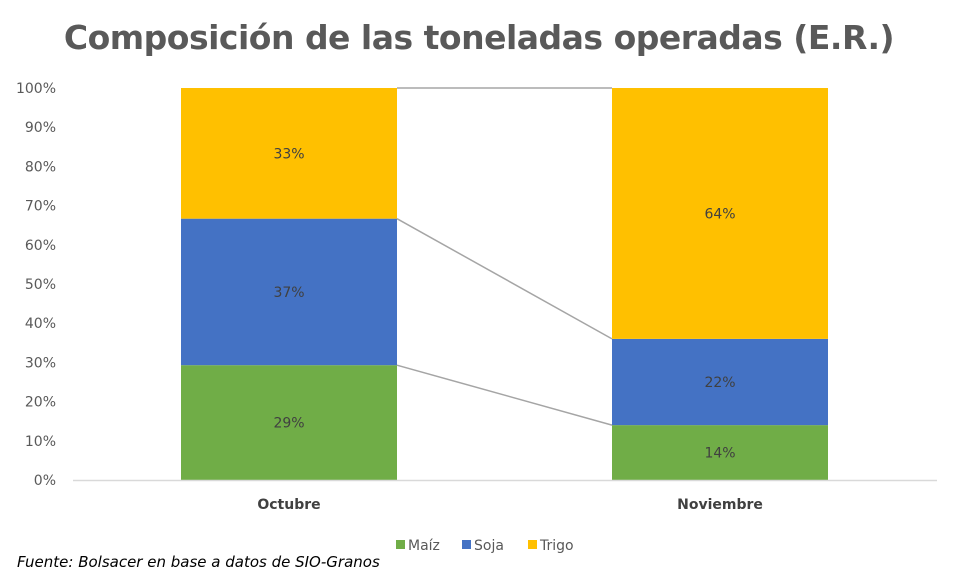 This screenshot has width=958, height=577. Describe the element at coordinates (466, 544) in the screenshot. I see `legend-swatch-soja` at that location.